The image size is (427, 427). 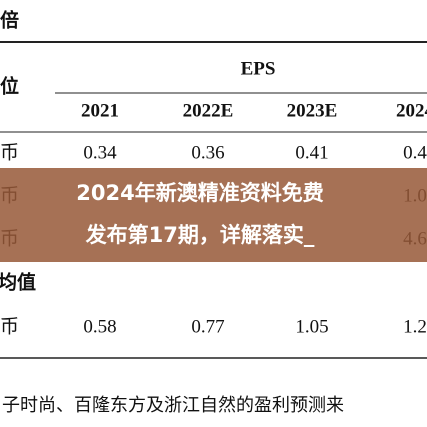 I want to click on column-header: 2023E, so click(x=312, y=110).